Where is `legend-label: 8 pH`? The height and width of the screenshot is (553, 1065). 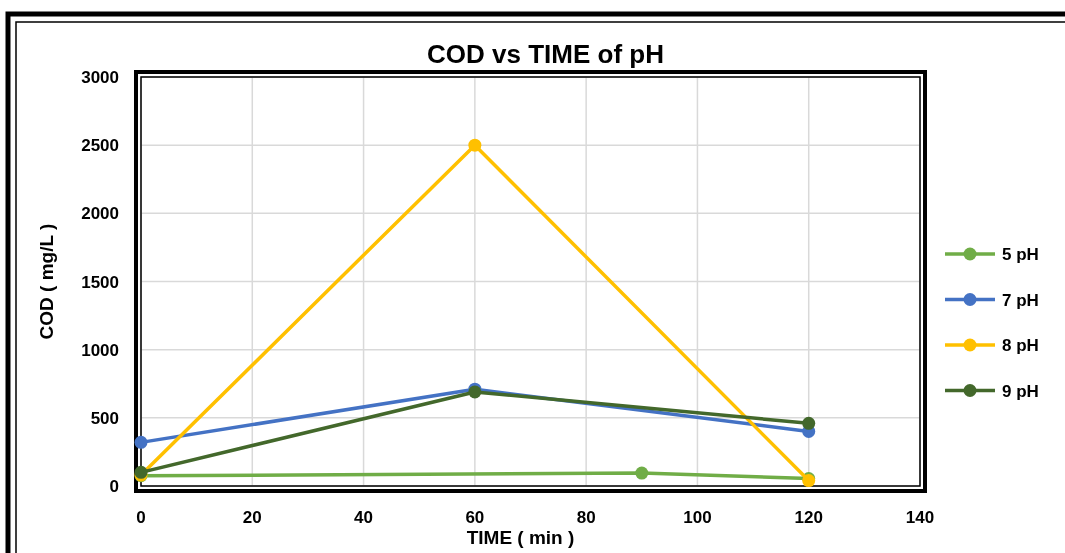
legend-label: 8 pH is located at coordinates (1020, 345).